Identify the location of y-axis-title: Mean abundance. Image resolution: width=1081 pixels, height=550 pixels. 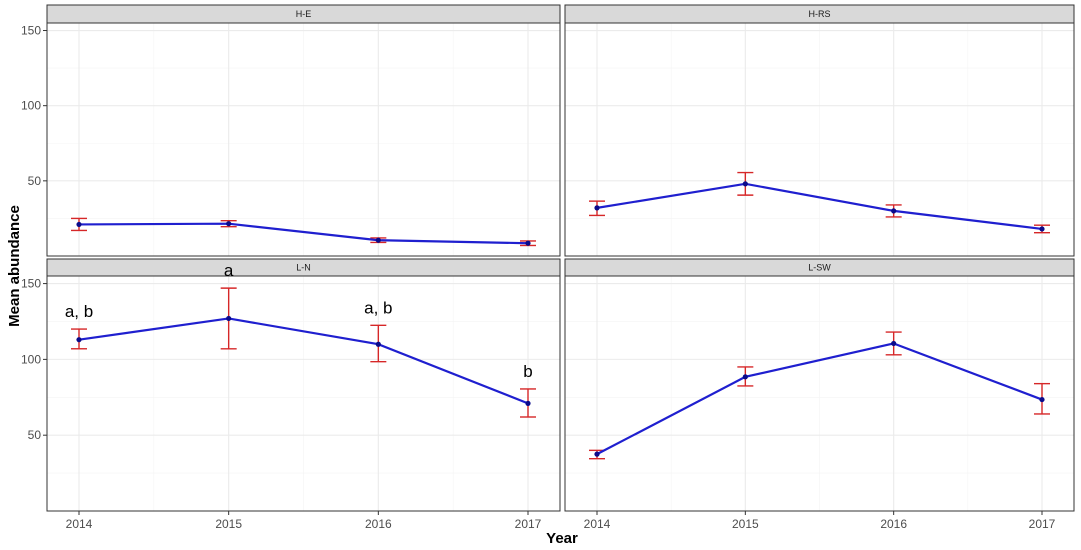
(14, 266).